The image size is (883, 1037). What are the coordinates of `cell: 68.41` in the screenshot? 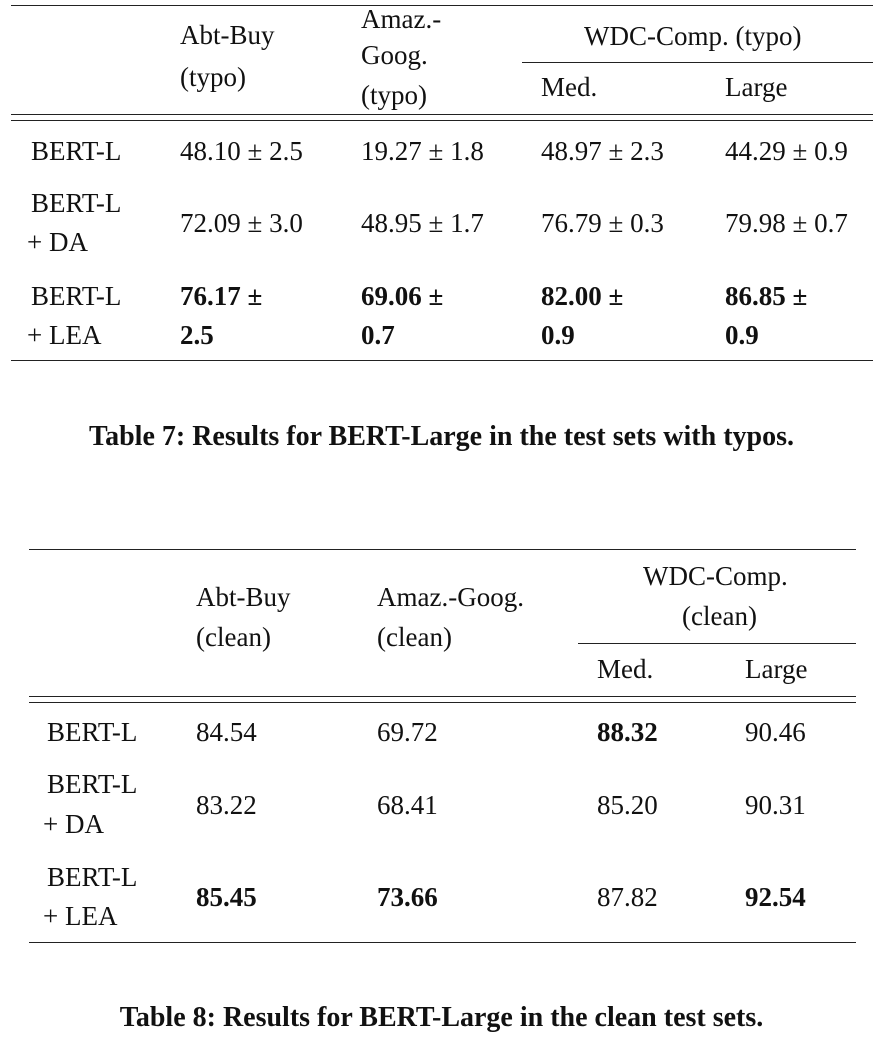 It's located at (407, 805).